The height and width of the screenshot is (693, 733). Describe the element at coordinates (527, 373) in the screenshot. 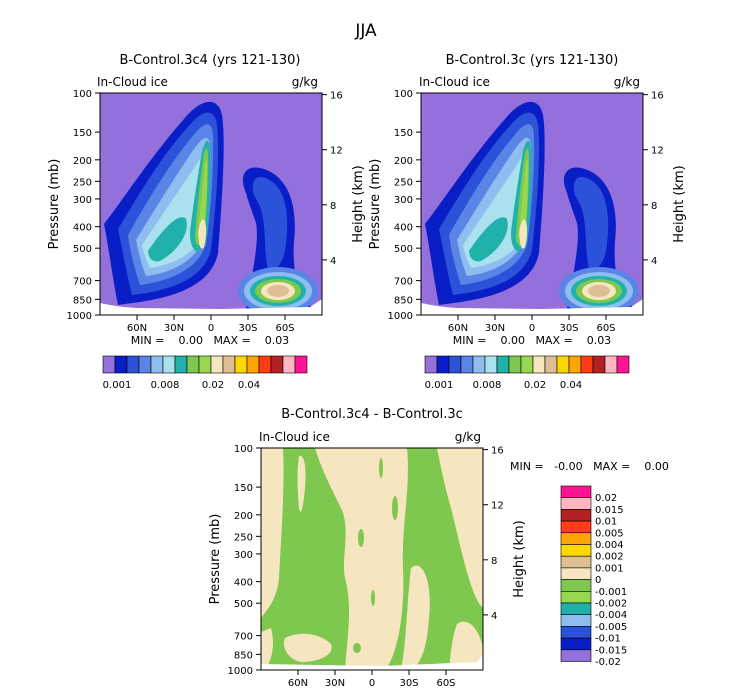

I see `panel2-colorbar: 0.001 0.008 0.02 0.04` at that location.